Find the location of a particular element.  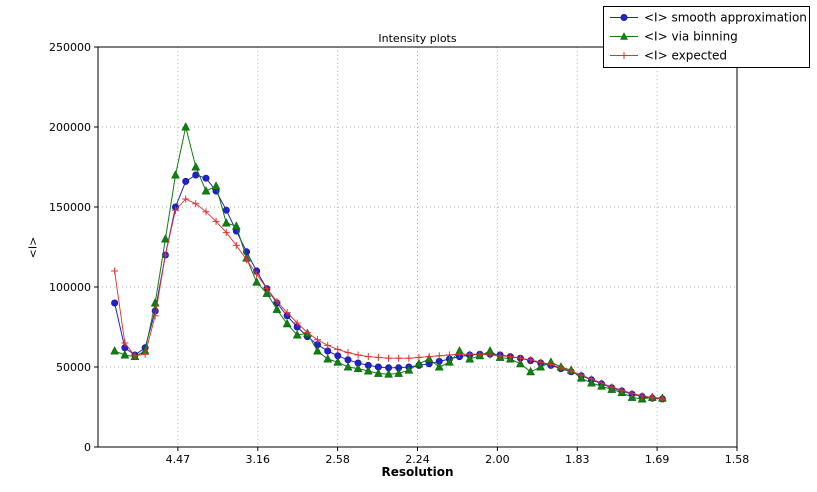

x-tick-label: 4.47 is located at coordinates (178, 459).